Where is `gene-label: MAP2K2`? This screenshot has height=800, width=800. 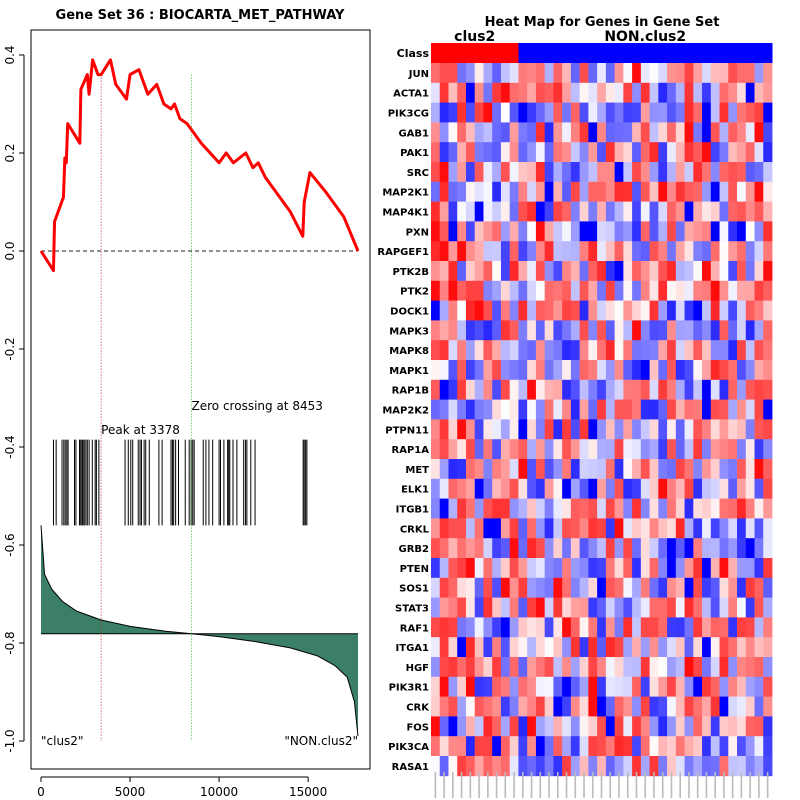
gene-label: MAP2K2 is located at coordinates (405, 411).